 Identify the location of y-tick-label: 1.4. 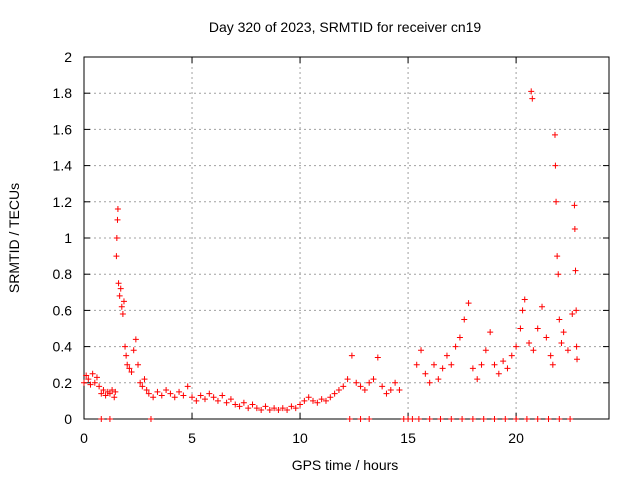
(63, 166).